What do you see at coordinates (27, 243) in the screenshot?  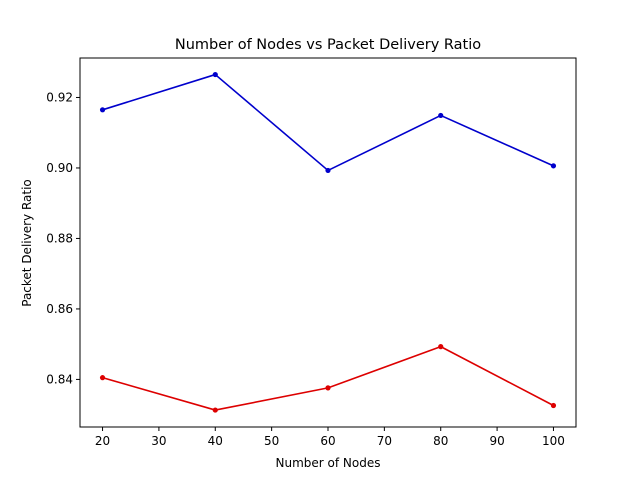 I see `y-axis-title: Packet Delivery Ratio` at bounding box center [27, 243].